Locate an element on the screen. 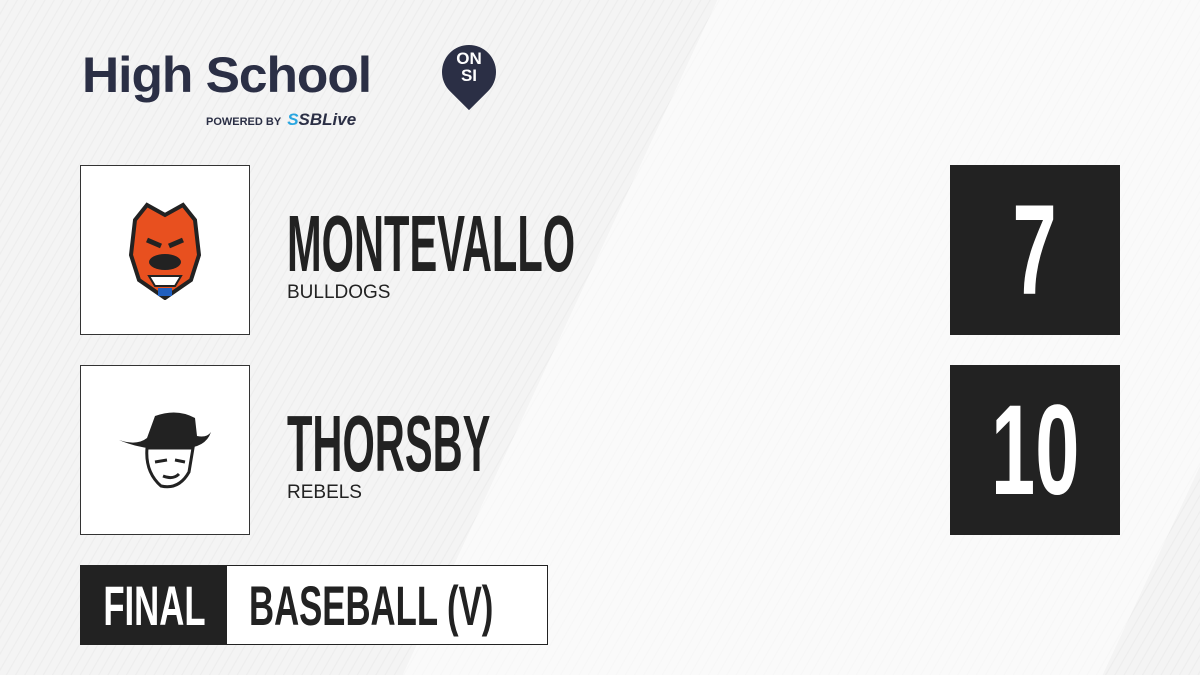 The image size is (1200, 675). score-value: 10 is located at coordinates (1035, 450).